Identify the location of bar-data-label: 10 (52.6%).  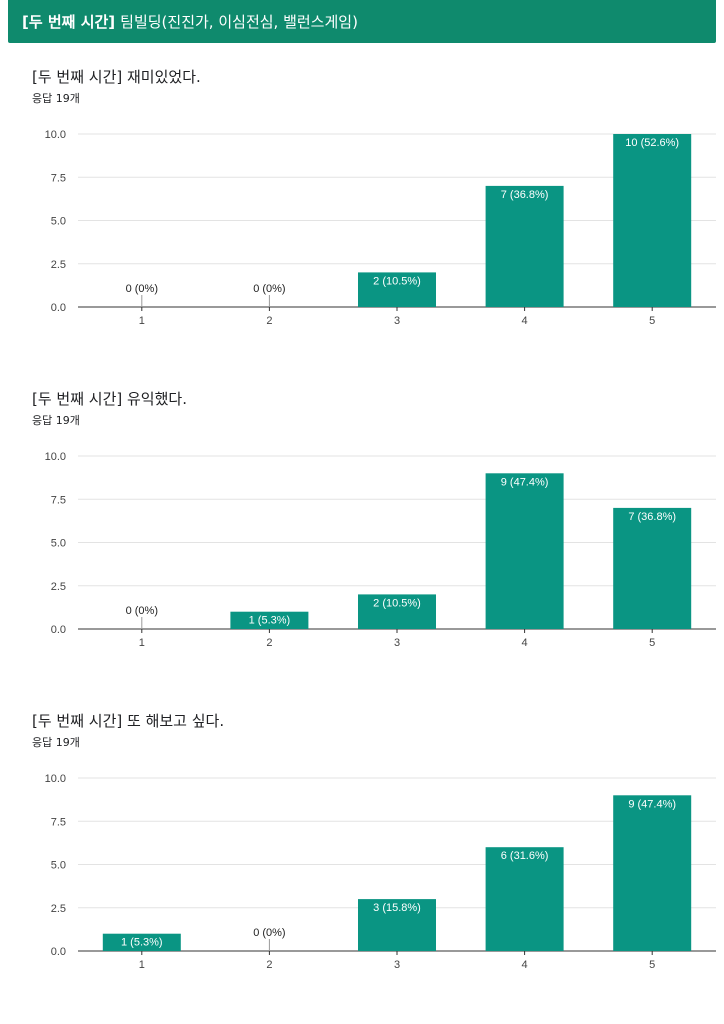
(652, 143).